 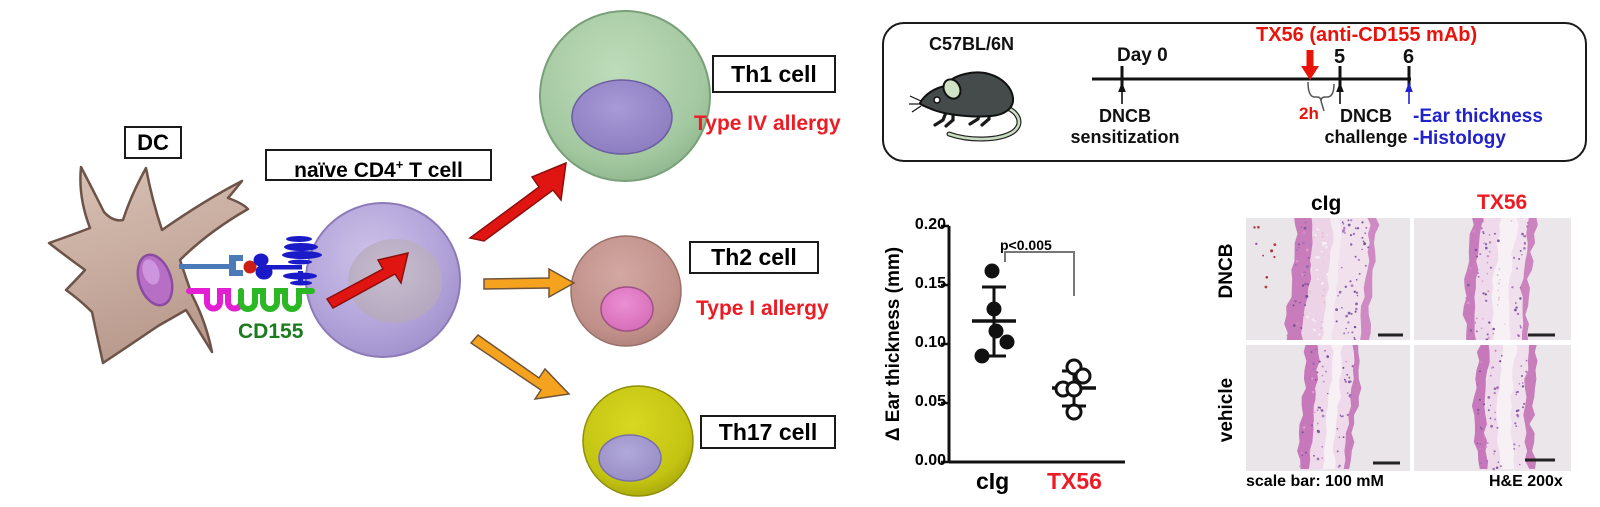 What do you see at coordinates (271, 331) in the screenshot?
I see `svg-text: CD155` at bounding box center [271, 331].